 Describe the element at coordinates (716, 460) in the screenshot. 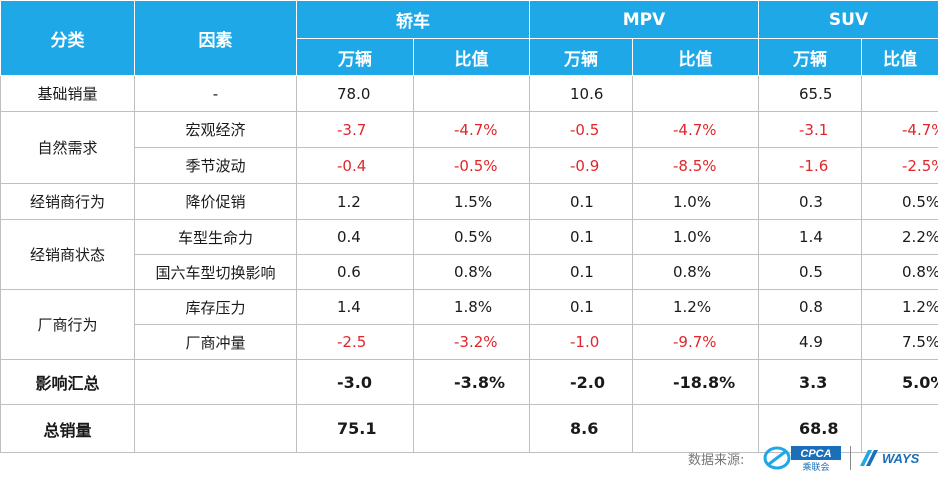

I see `source-label: 数据来源:` at that location.